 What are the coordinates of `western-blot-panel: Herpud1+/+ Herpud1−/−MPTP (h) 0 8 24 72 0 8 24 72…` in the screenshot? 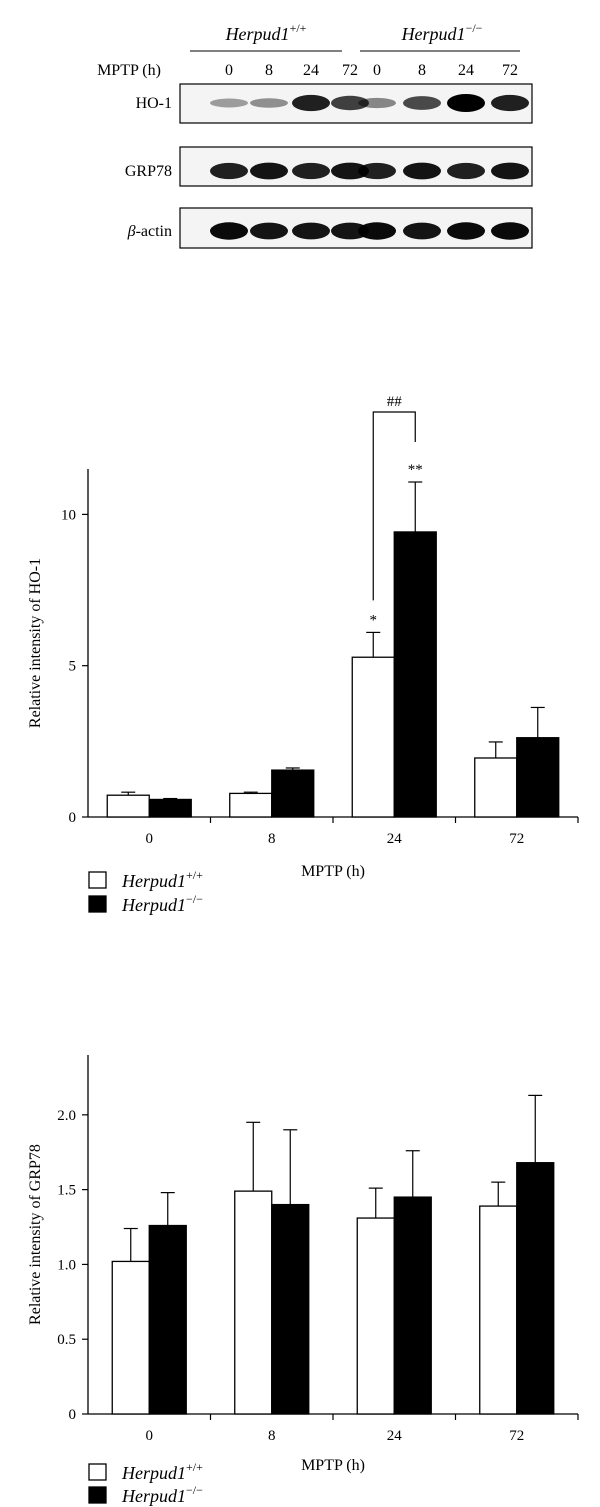 It's located at (315, 135).